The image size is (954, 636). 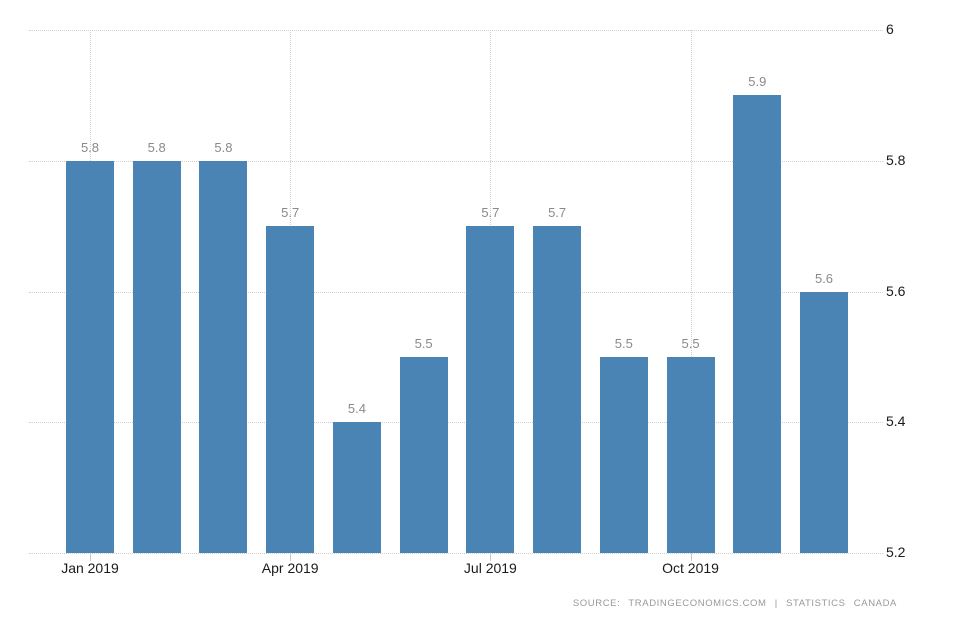 What do you see at coordinates (890, 29) in the screenshot?
I see `y-axis-tick-label: 6` at bounding box center [890, 29].